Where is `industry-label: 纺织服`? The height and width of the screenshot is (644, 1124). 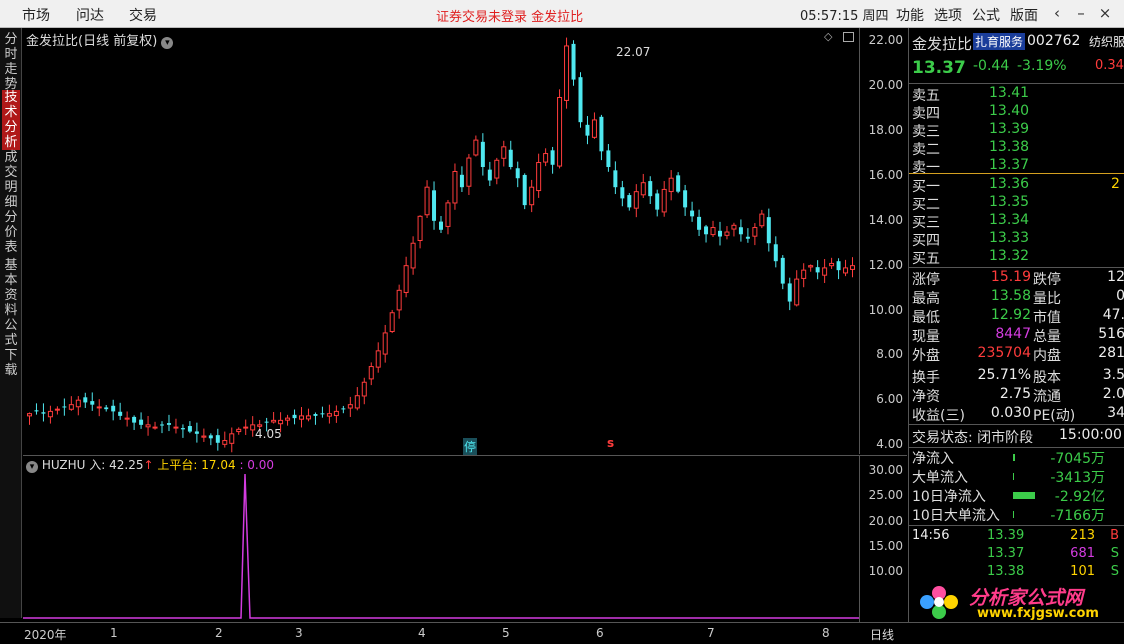 industry-label: 纺织服 is located at coordinates (1106, 42).